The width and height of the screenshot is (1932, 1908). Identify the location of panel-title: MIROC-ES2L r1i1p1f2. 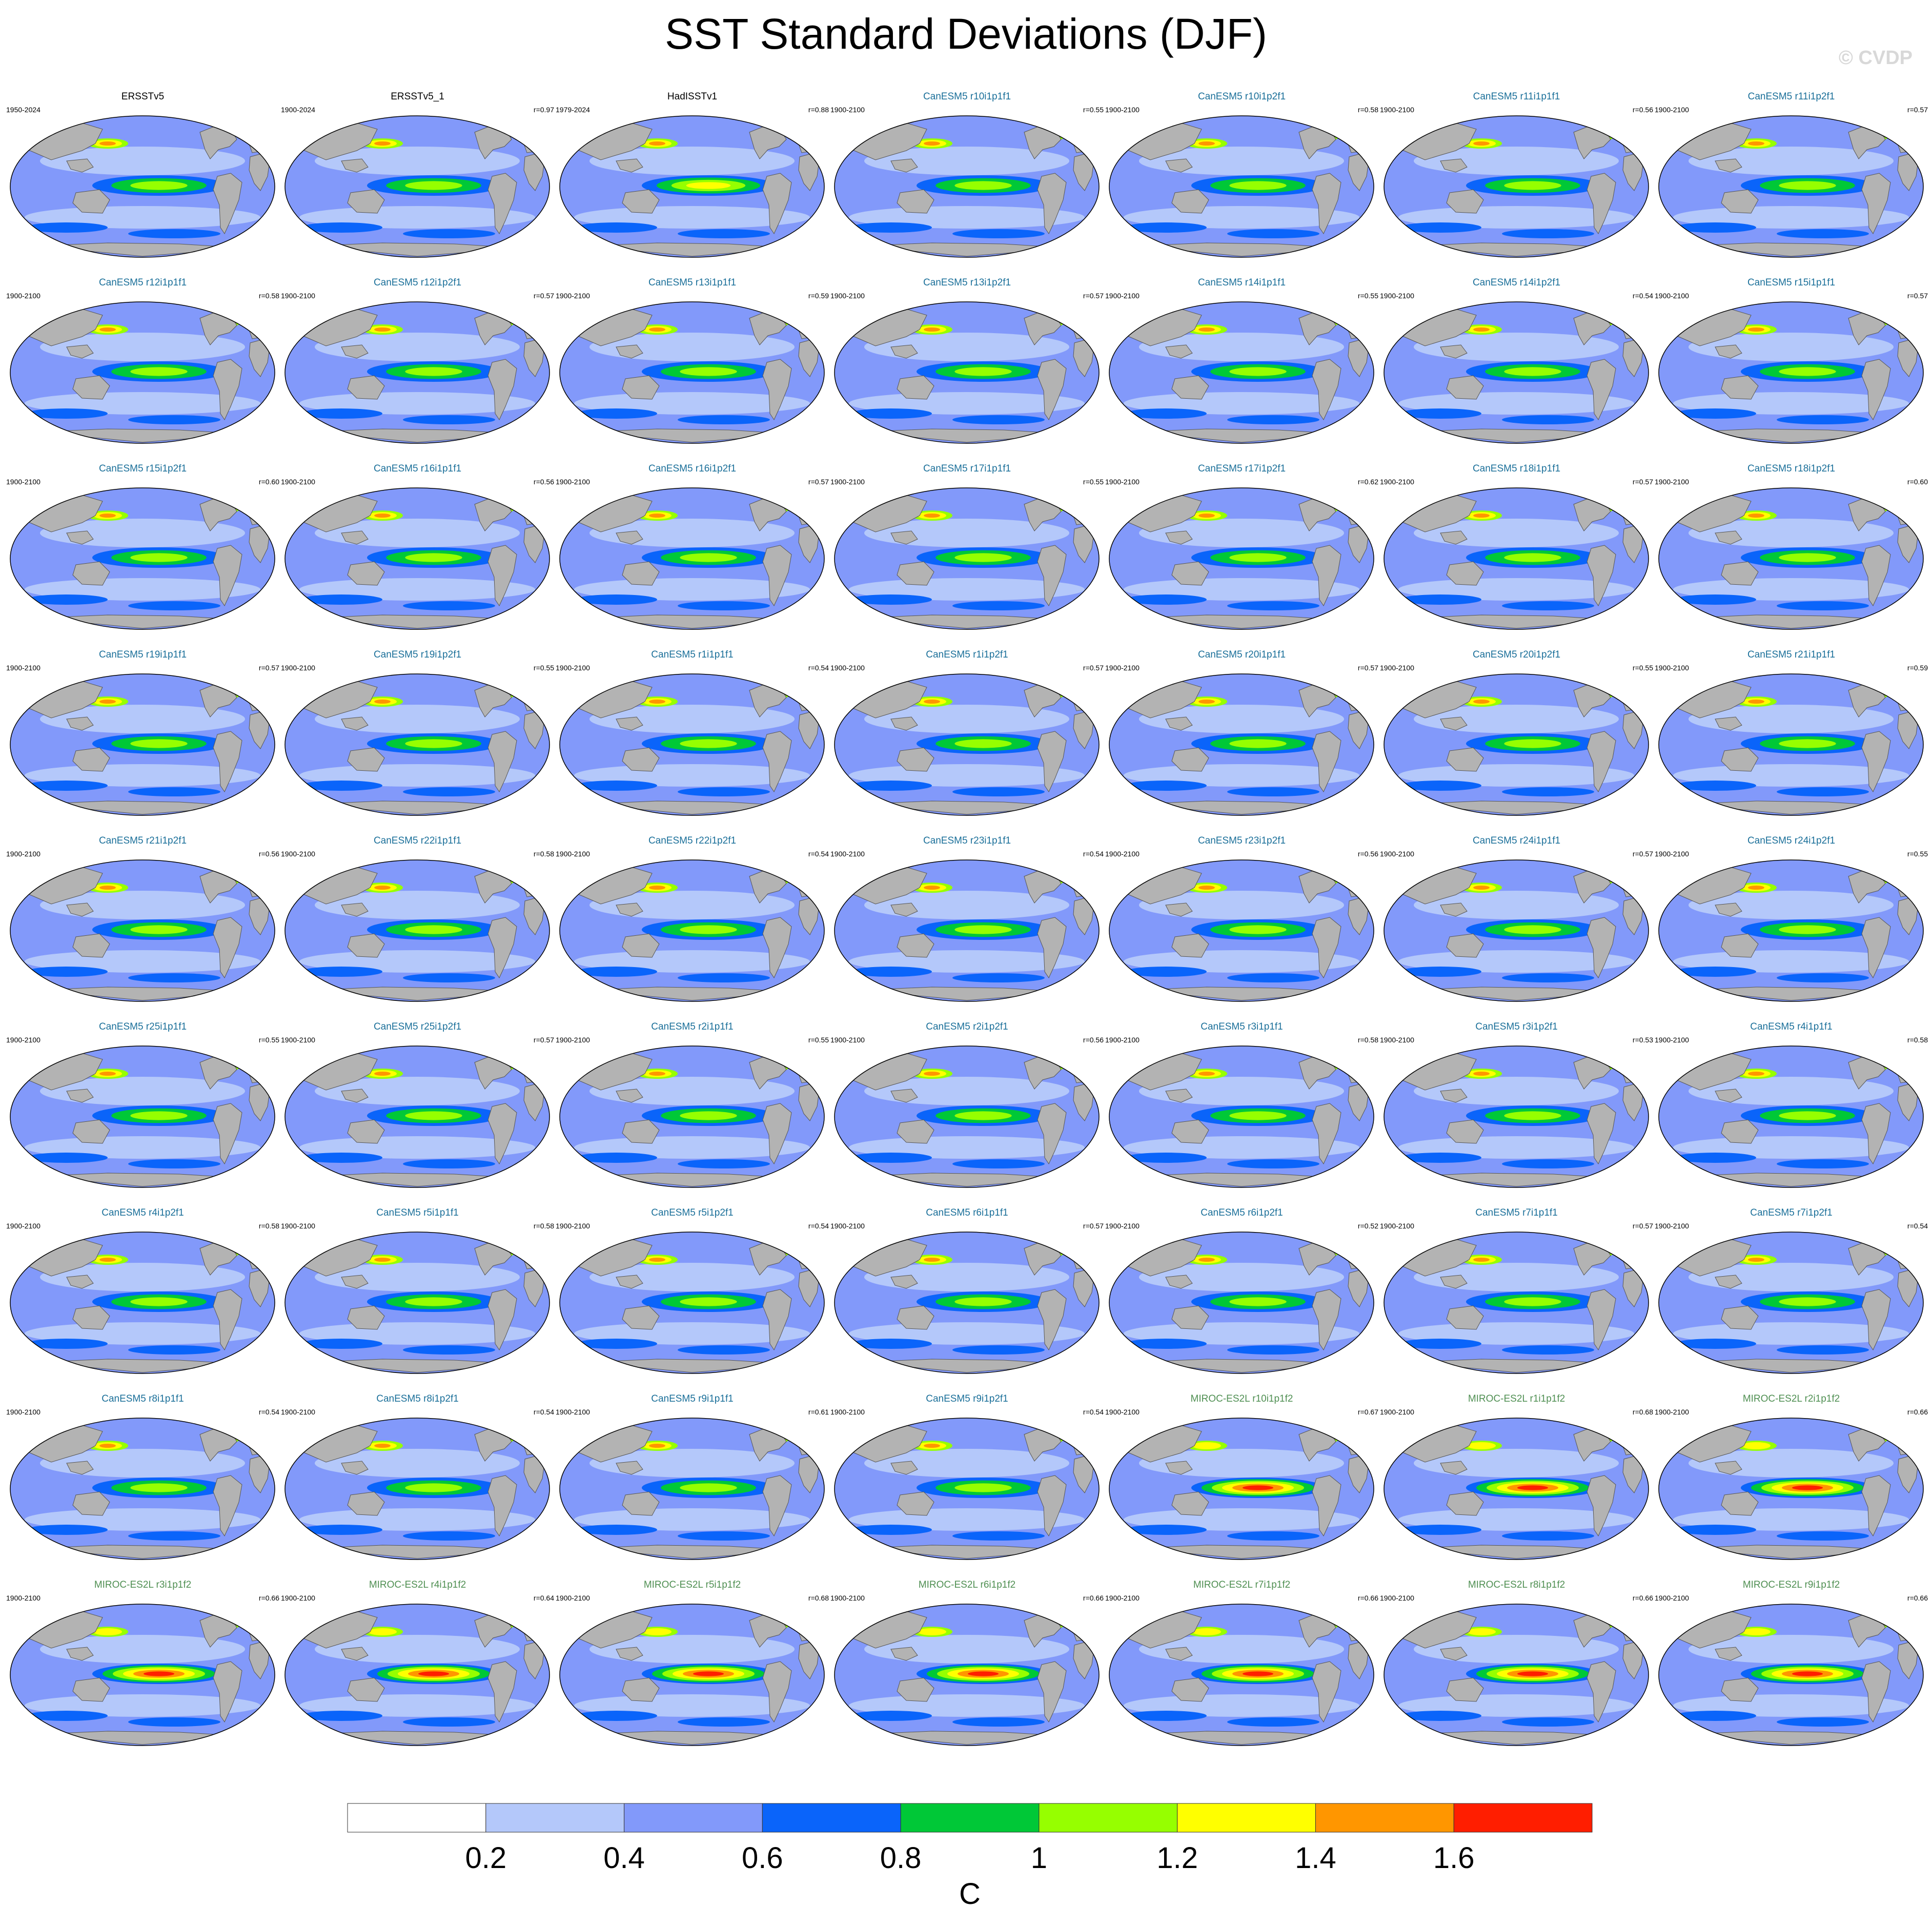
(1516, 1398).